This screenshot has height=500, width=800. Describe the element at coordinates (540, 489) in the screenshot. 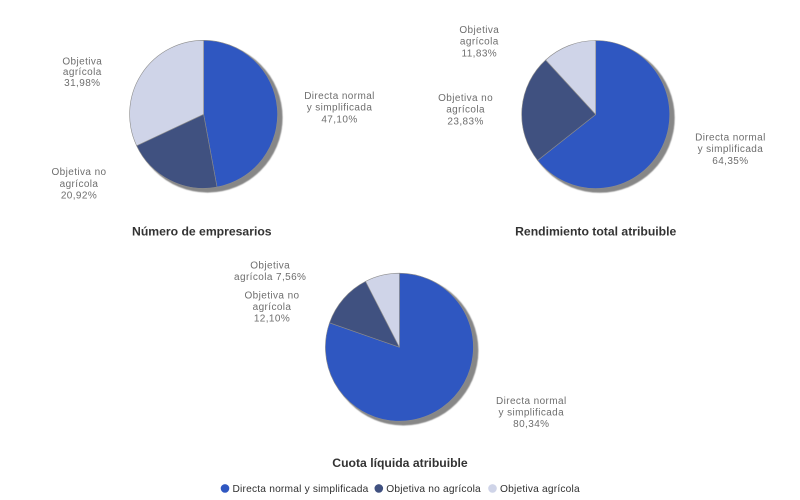

I see `svg-text: Objetiva agrícola` at that location.